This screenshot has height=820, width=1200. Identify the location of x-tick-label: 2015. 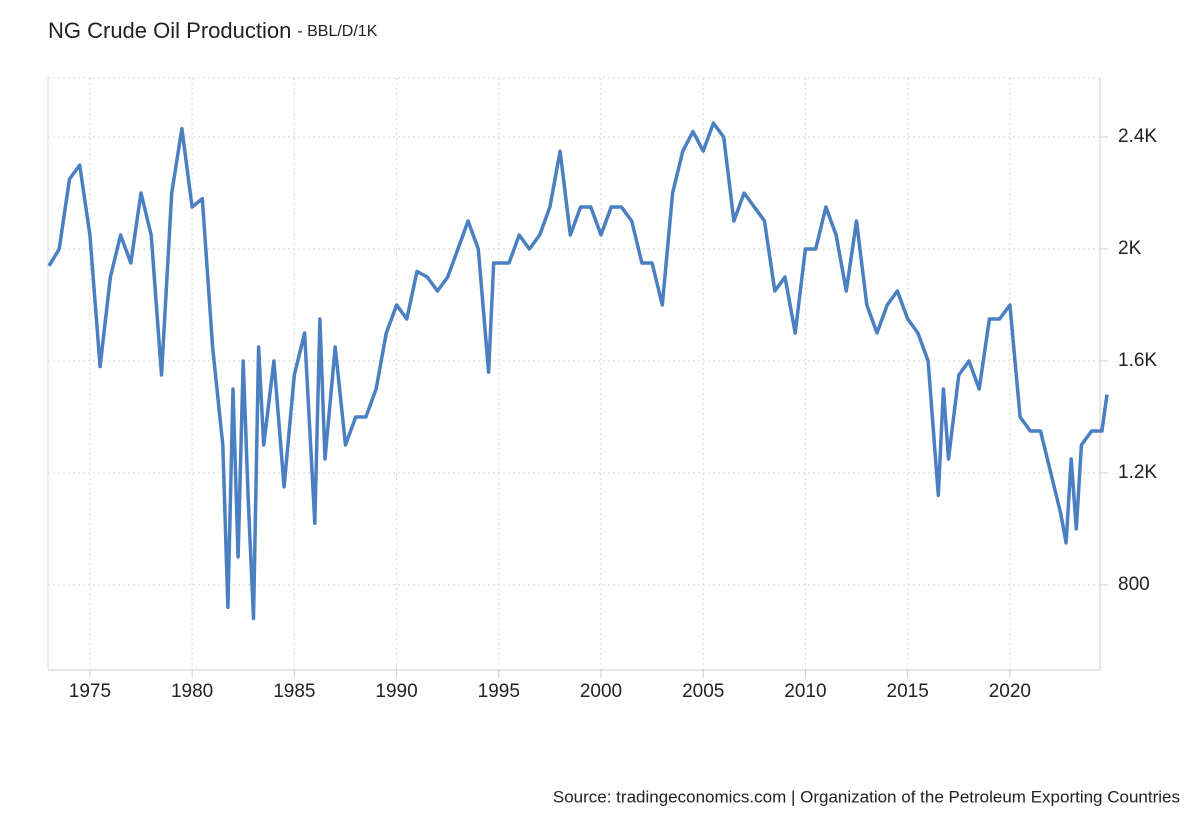
(908, 691).